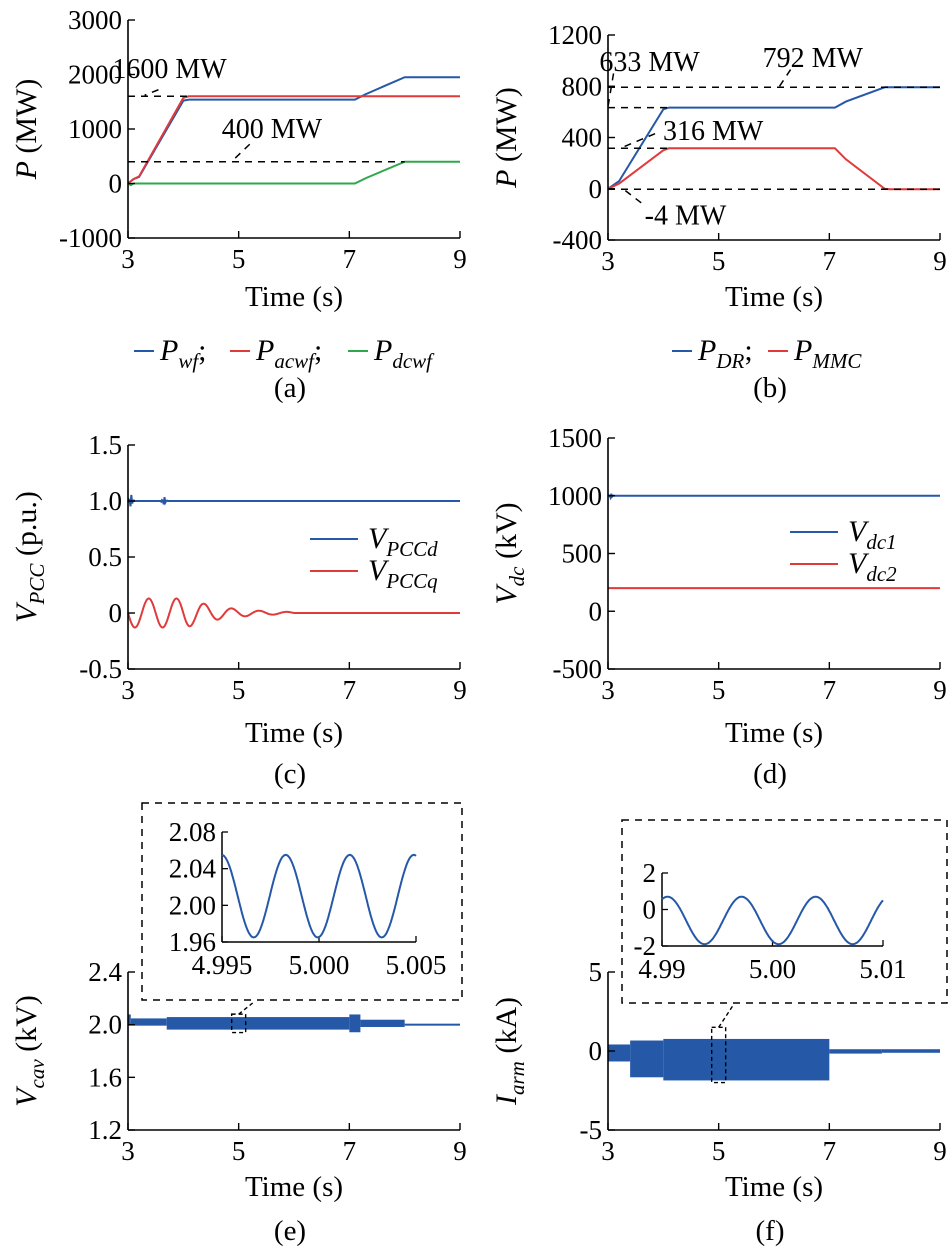 The height and width of the screenshot is (1256, 949). What do you see at coordinates (222, 965) in the screenshot?
I see `inset-x-tick-label: 4.995` at bounding box center [222, 965].